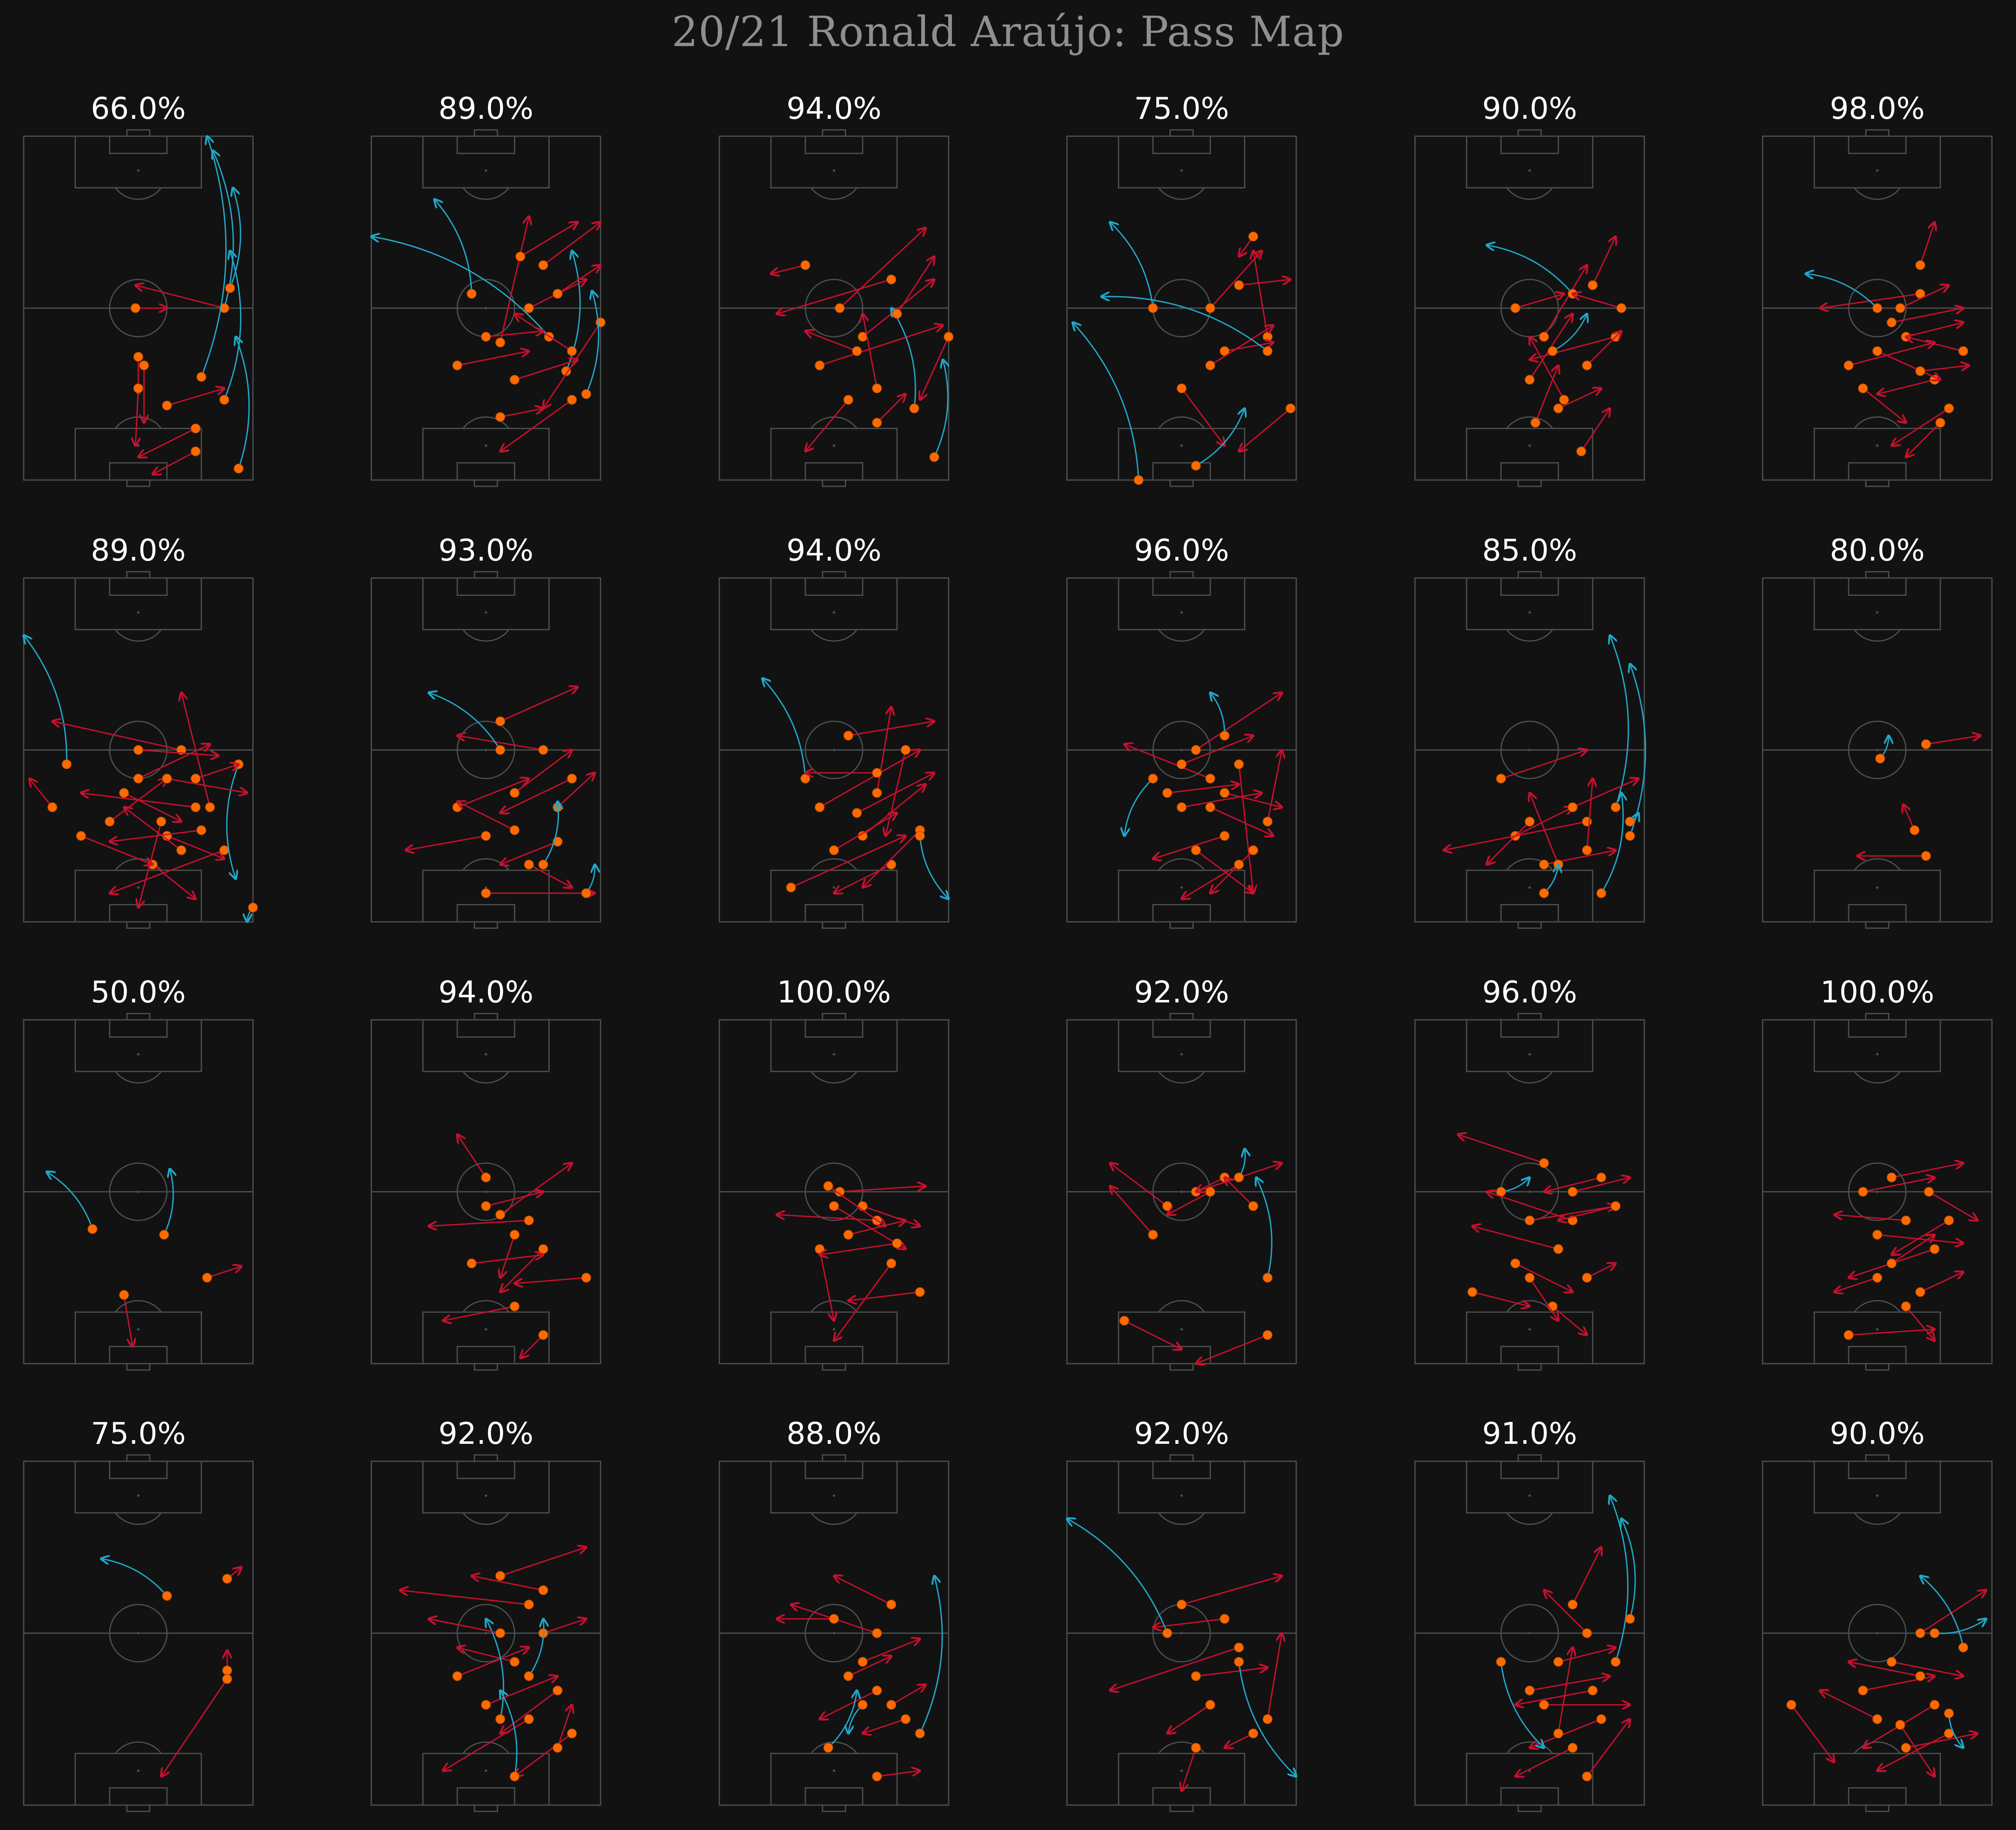 The width and height of the screenshot is (2016, 1830). What do you see at coordinates (138, 1433) in the screenshot?
I see `panel-completion-label: 75.0%` at bounding box center [138, 1433].